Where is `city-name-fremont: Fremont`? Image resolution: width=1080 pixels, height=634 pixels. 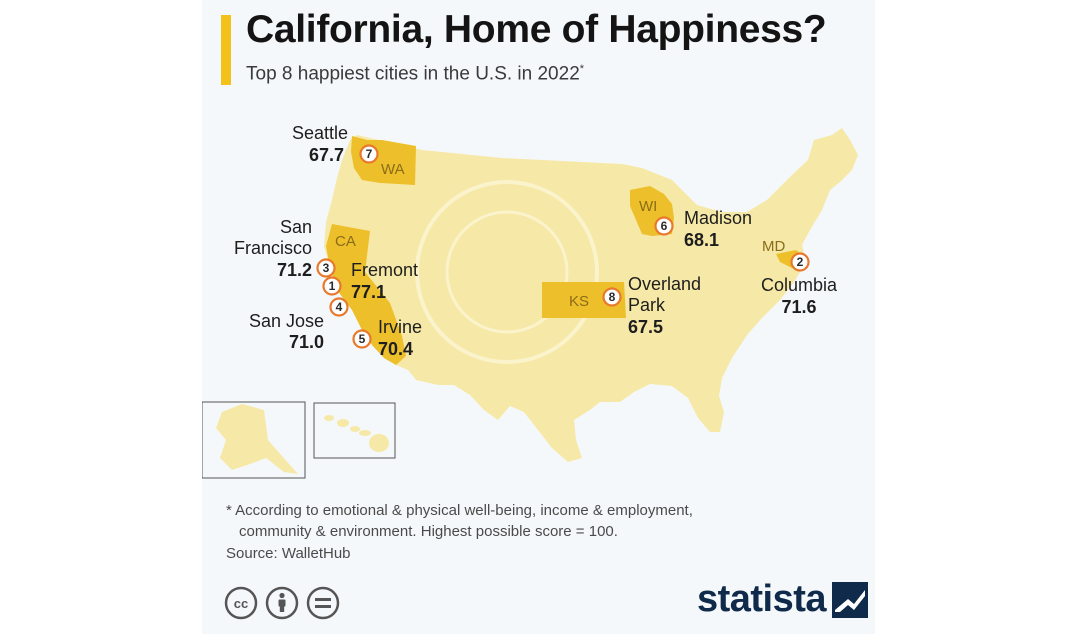
city-name-fremont: Fremont is located at coordinates (384, 270).